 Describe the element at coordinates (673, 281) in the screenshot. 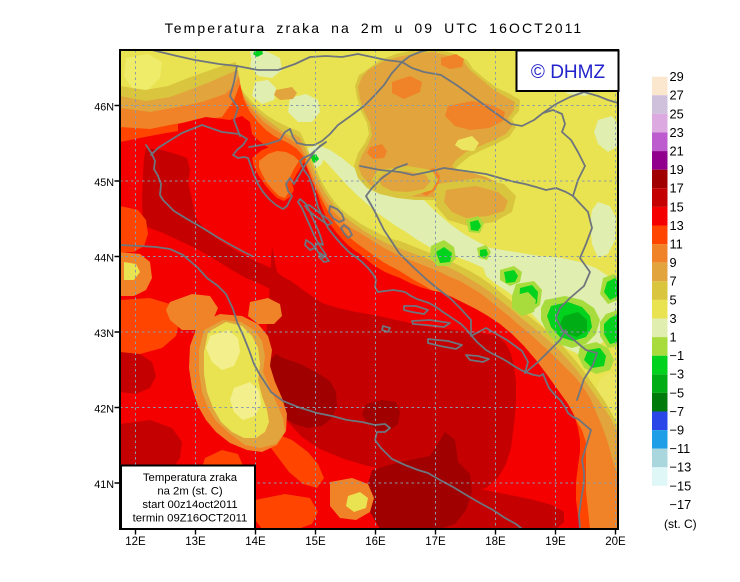

I see `svg-text: 7` at that location.